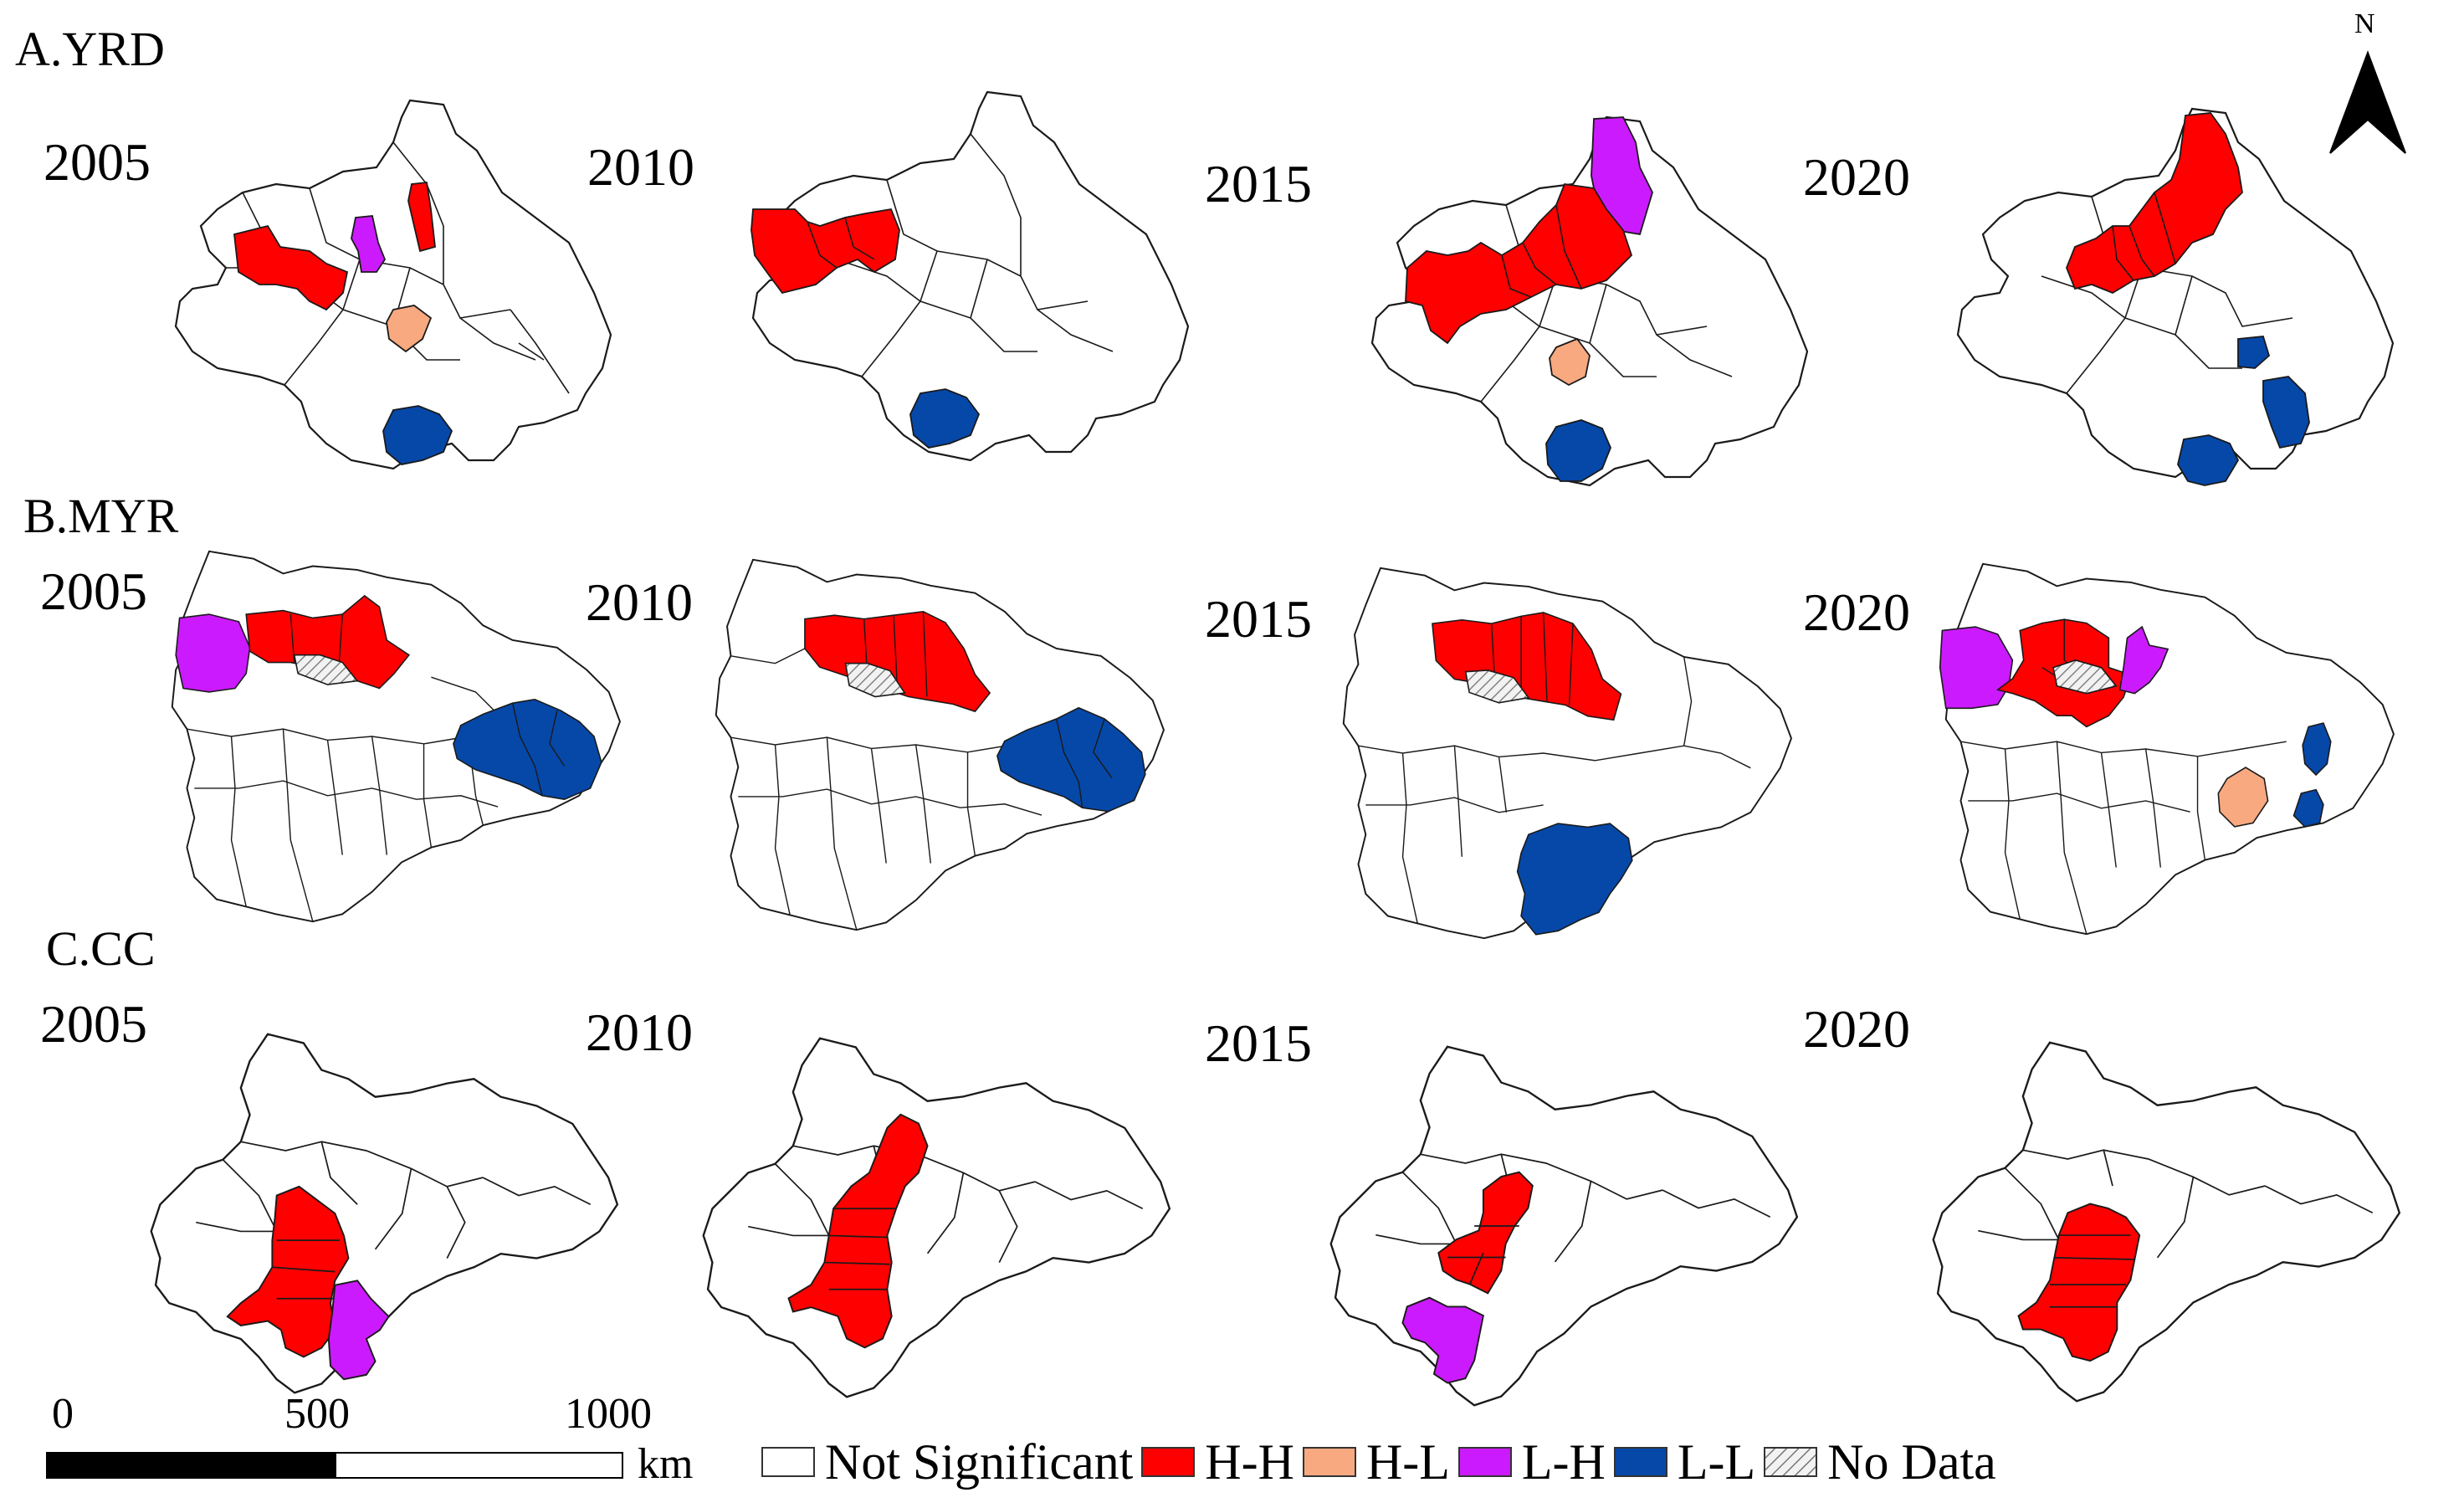 This screenshot has height=1508, width=2464. What do you see at coordinates (93, 1024) in the screenshot?
I see `year-label-c-2005: 2005` at bounding box center [93, 1024].